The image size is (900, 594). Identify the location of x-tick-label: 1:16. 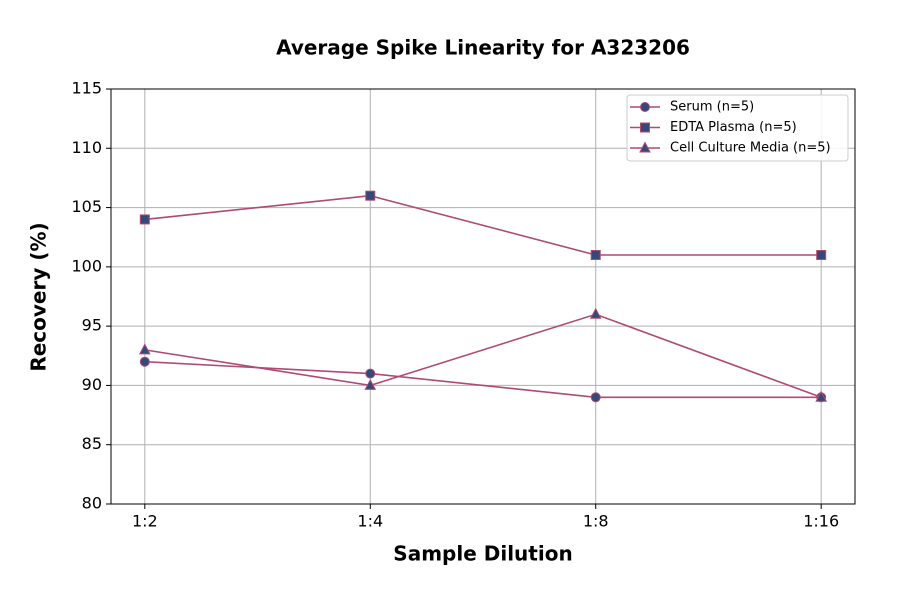
(821, 521).